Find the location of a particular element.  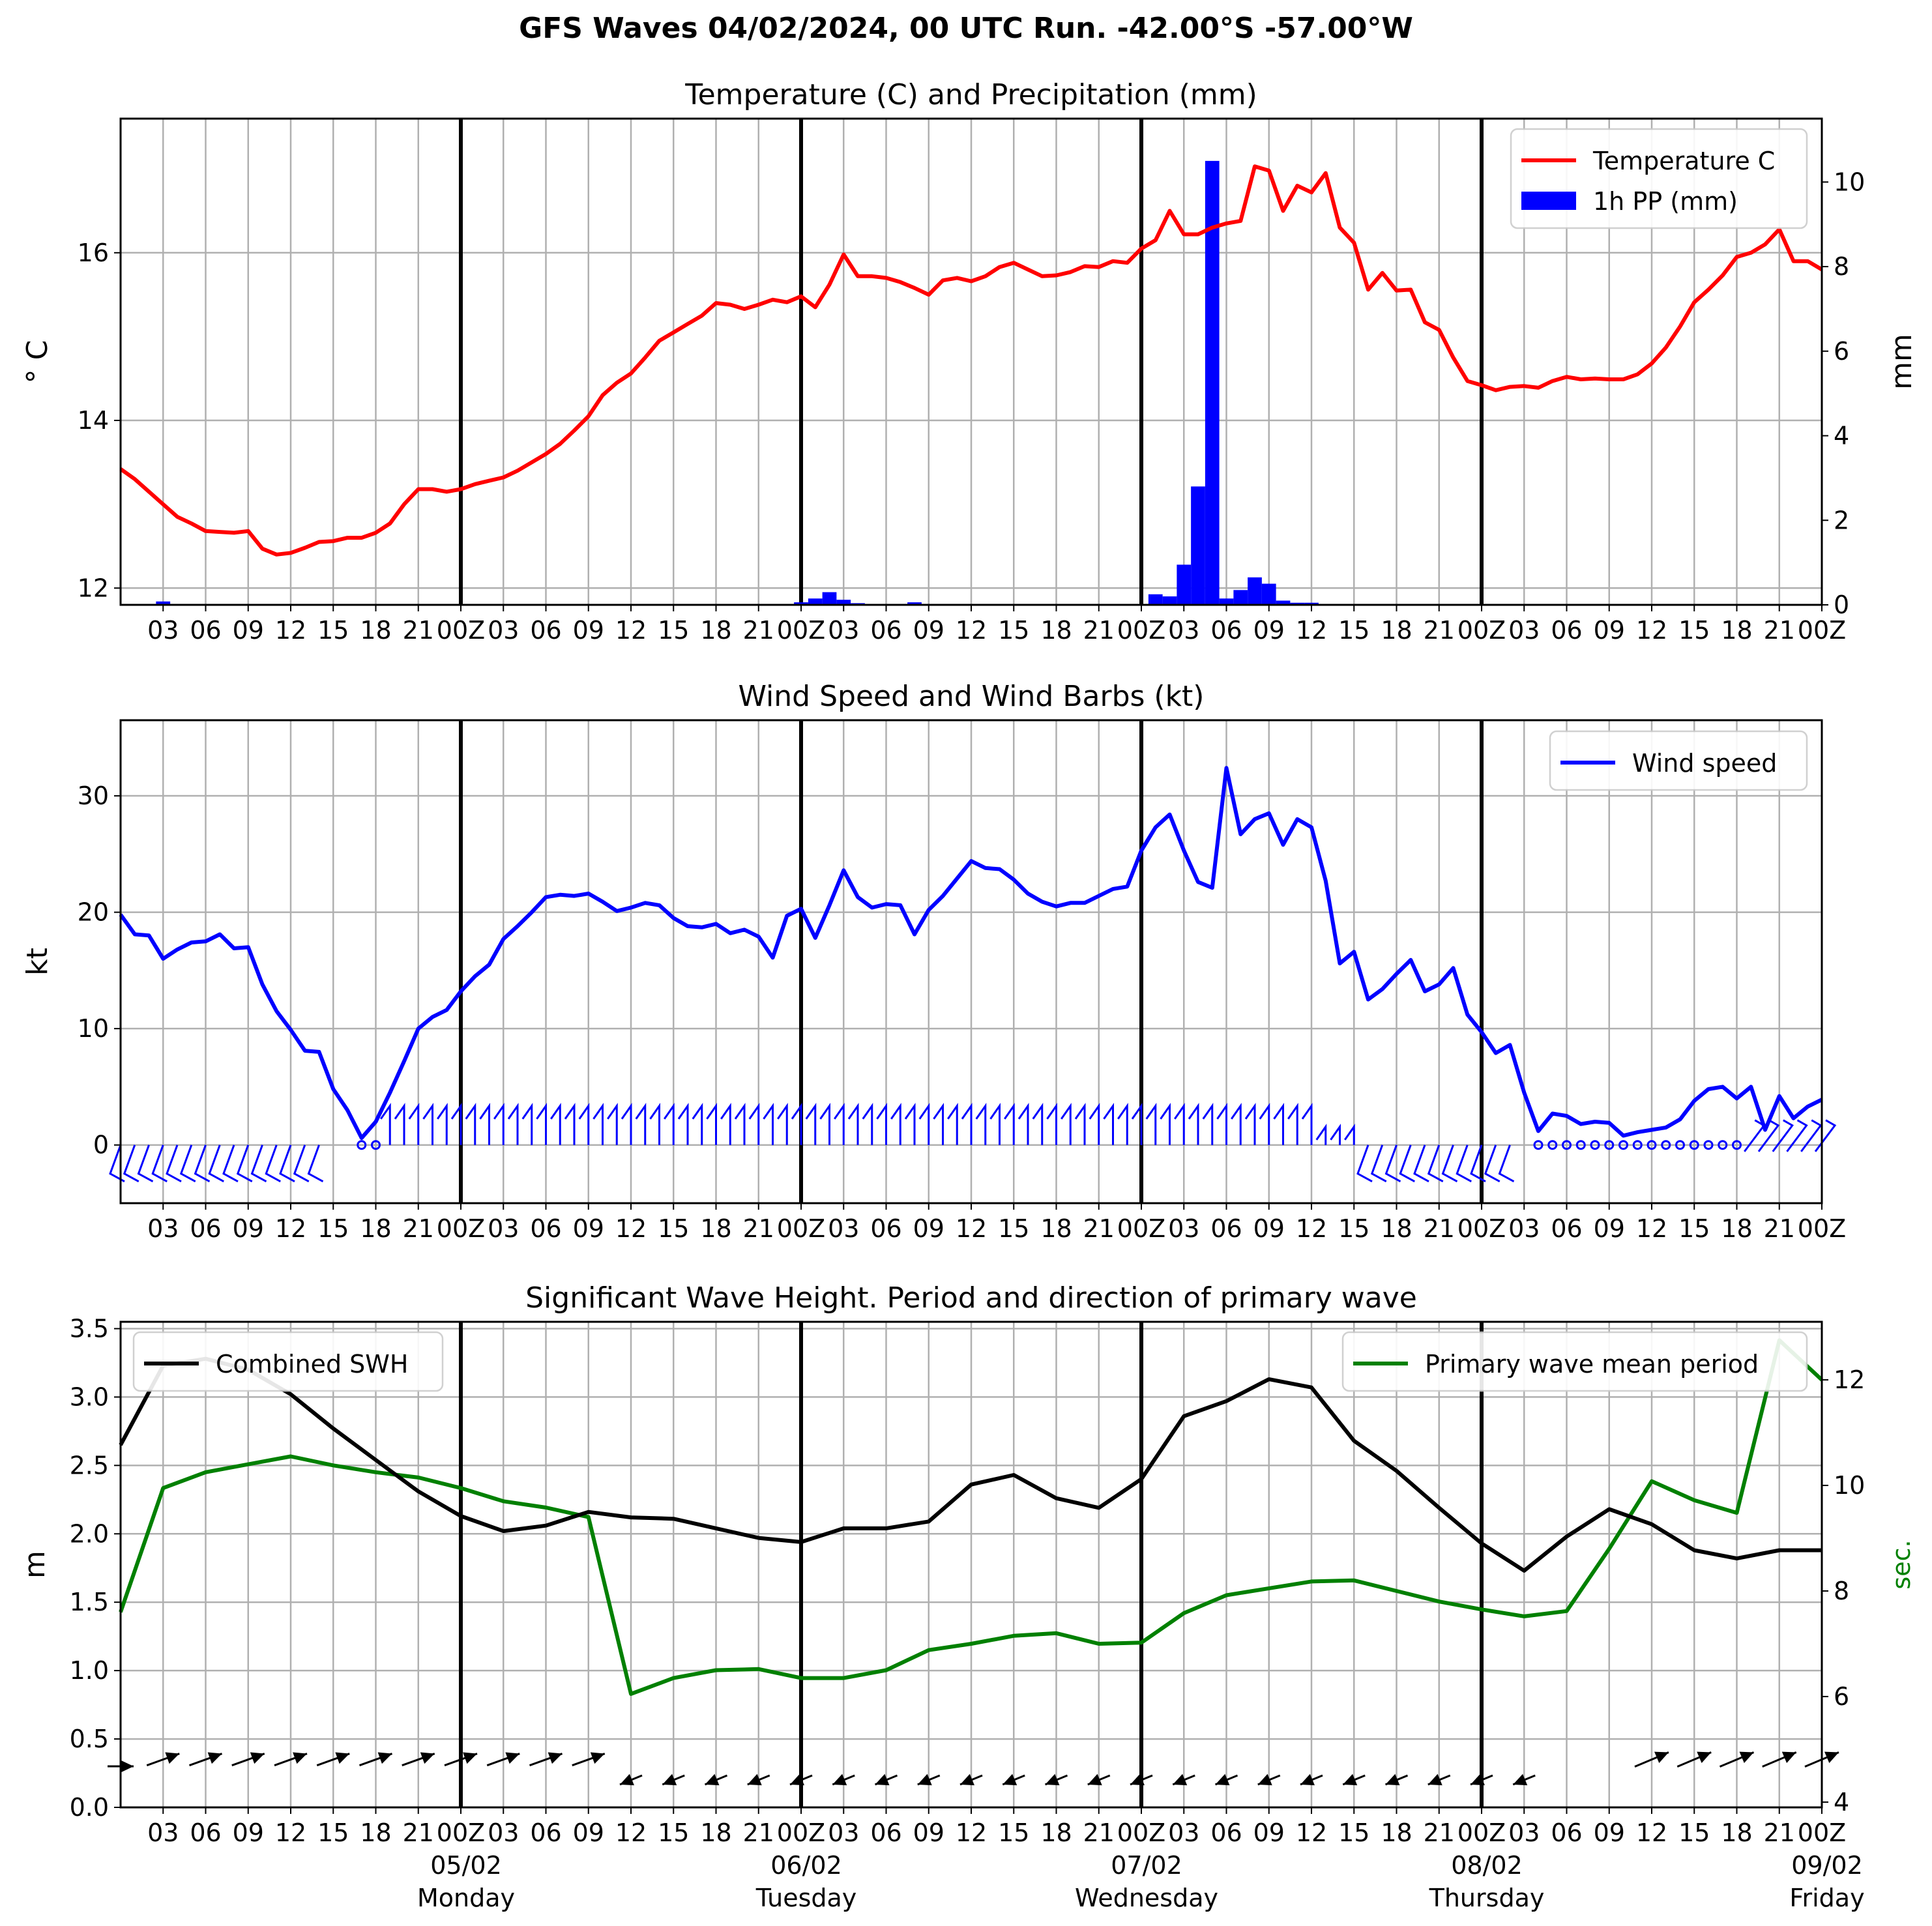

panel-title: Temperature (C) and Precipitation (mm) is located at coordinates (970, 94).